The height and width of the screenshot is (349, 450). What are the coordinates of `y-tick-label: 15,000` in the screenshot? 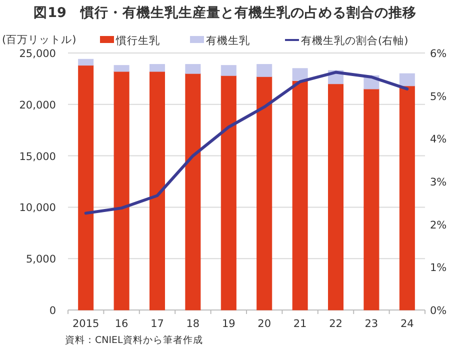 It's located at (37, 156).